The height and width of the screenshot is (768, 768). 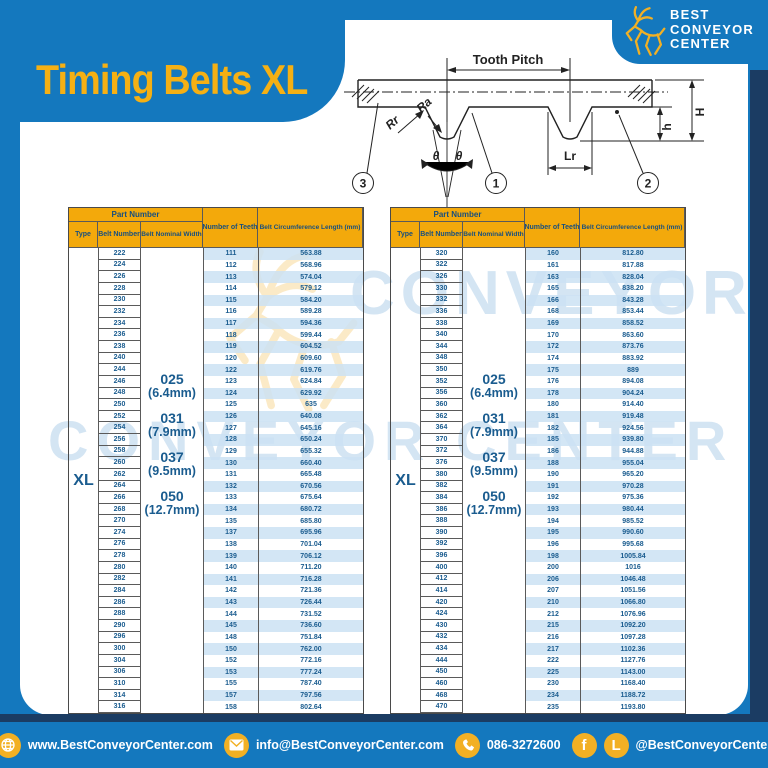 What do you see at coordinates (119, 626) in the screenshot?
I see `belt-number-cell: 290` at bounding box center [119, 626].